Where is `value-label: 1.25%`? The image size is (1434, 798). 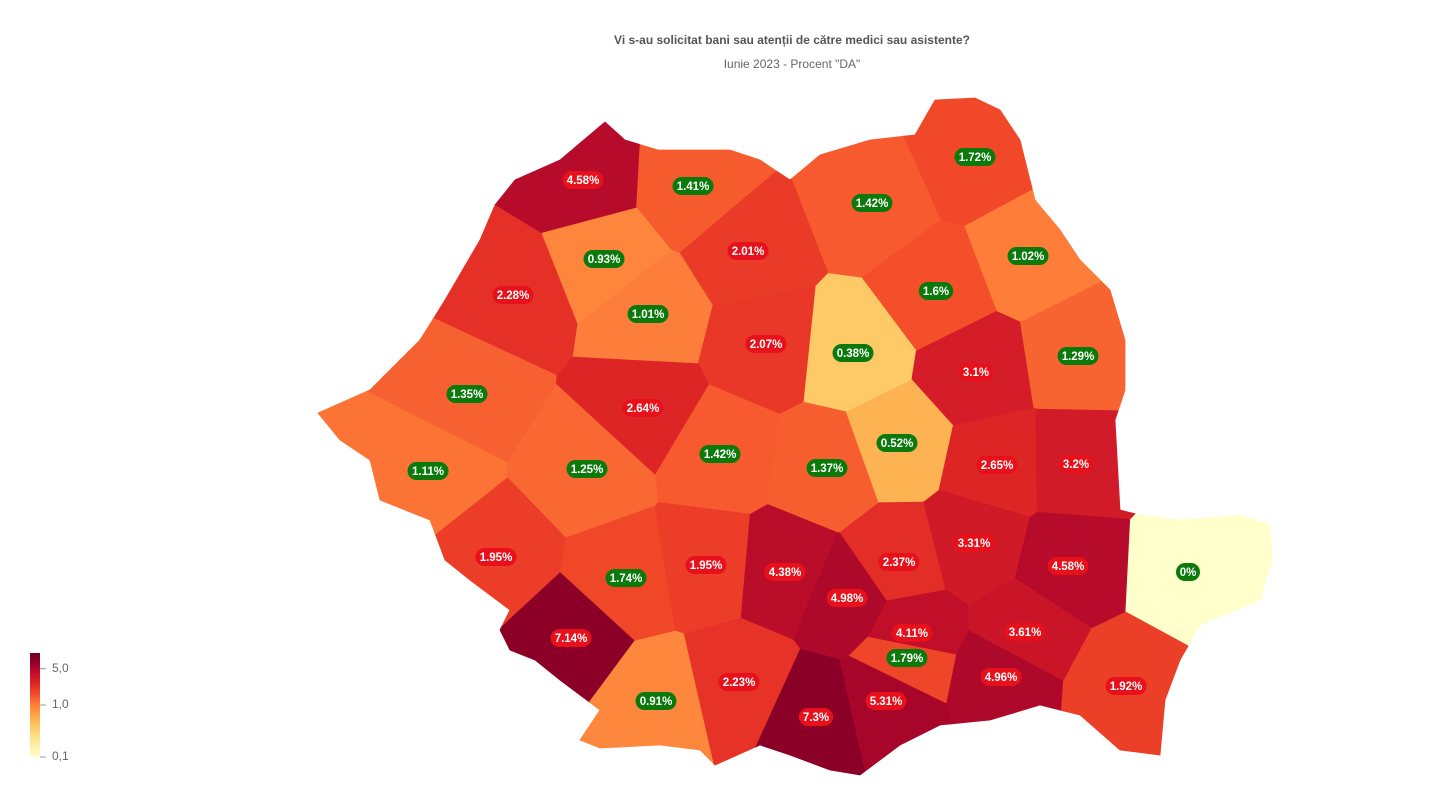 value-label: 1.25% is located at coordinates (587, 470).